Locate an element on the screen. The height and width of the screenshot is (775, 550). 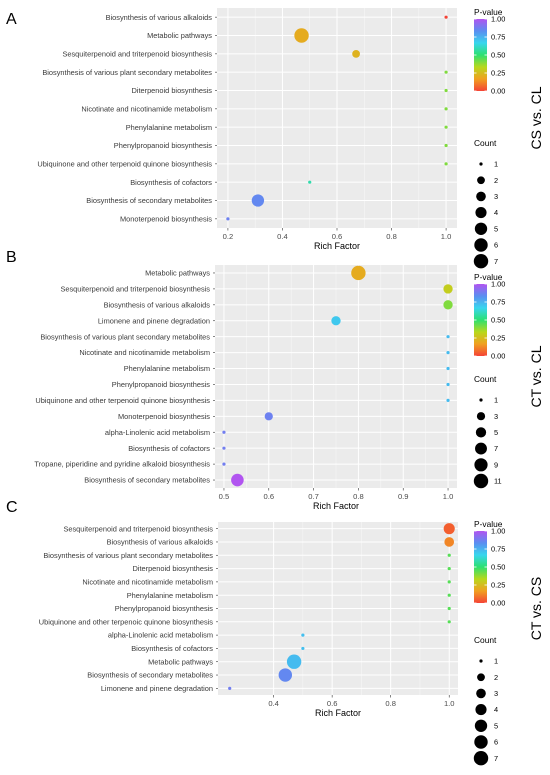
category-label: Limonene and pinene degradation is located at coordinates (154, 320).